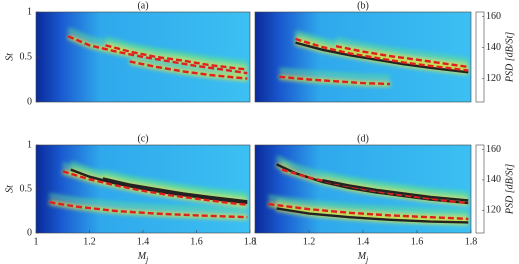  Describe the element at coordinates (363, 5) in the screenshot. I see `panel-title: (b)` at that location.